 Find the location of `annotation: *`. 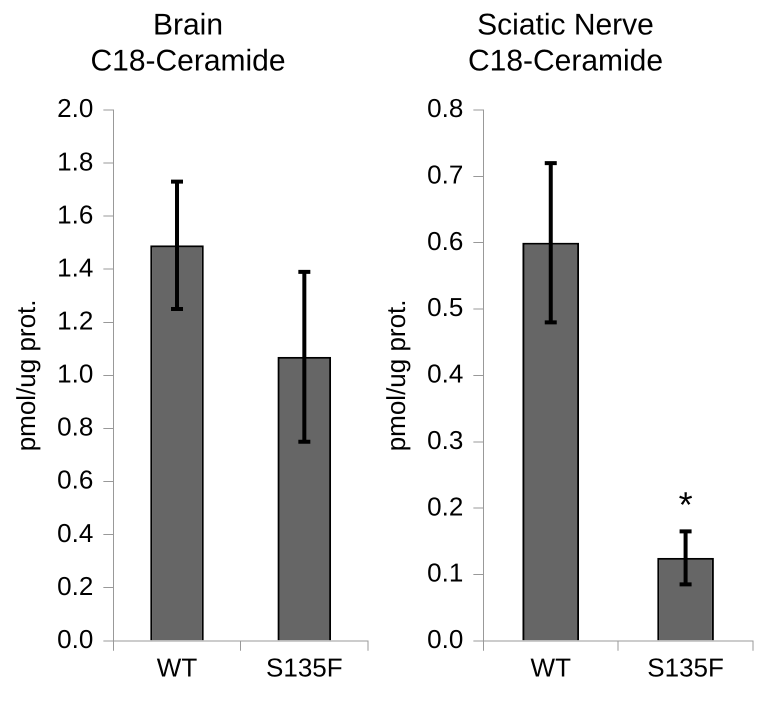

annotation: * is located at coordinates (685, 505).